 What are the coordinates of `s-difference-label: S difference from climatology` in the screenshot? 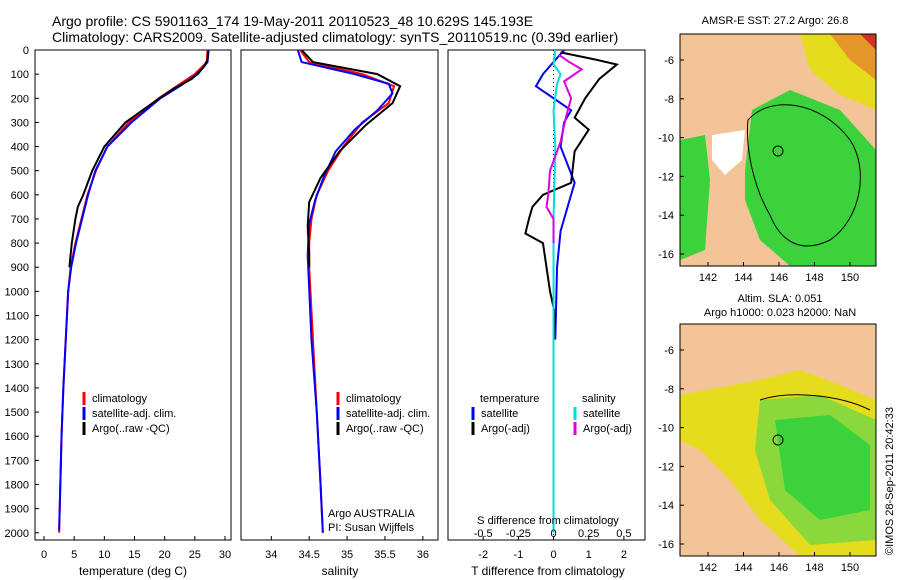 It's located at (548, 521).